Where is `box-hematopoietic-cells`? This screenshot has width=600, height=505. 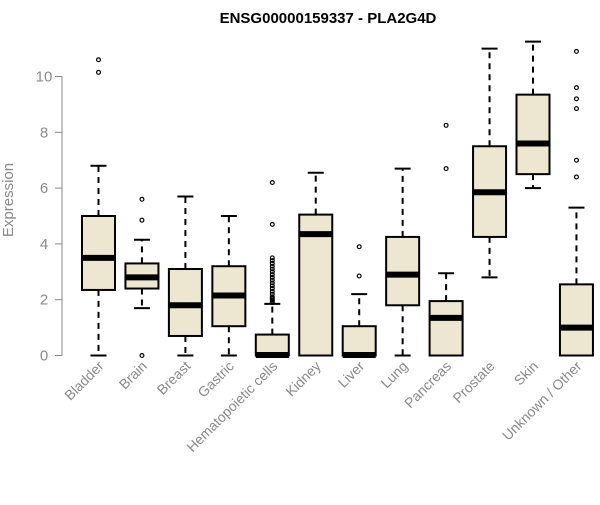 box-hematopoietic-cells is located at coordinates (272, 269).